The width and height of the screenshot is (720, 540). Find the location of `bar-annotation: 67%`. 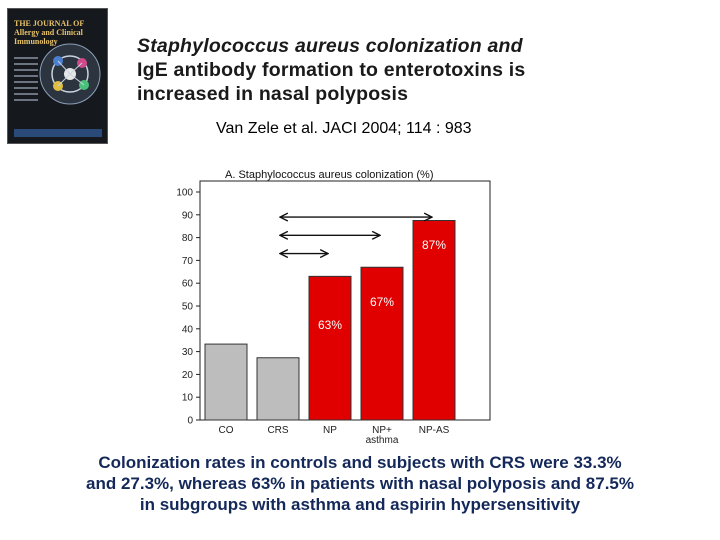

bar-annotation: 67% is located at coordinates (382, 302).